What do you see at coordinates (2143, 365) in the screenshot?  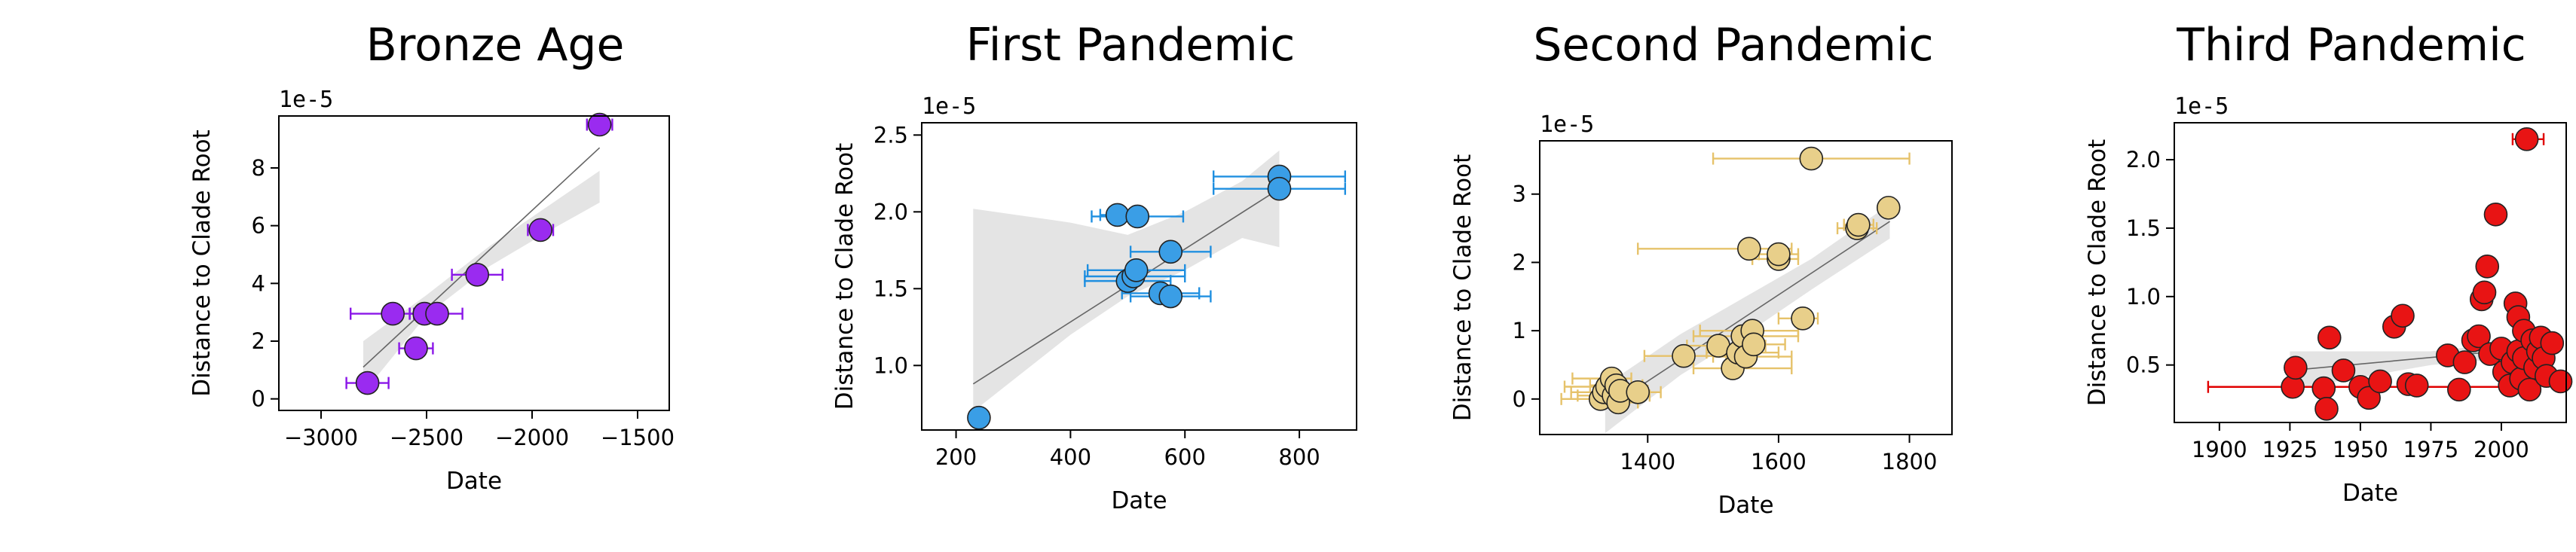 I see `y-tick-label: 0.5` at bounding box center [2143, 365].